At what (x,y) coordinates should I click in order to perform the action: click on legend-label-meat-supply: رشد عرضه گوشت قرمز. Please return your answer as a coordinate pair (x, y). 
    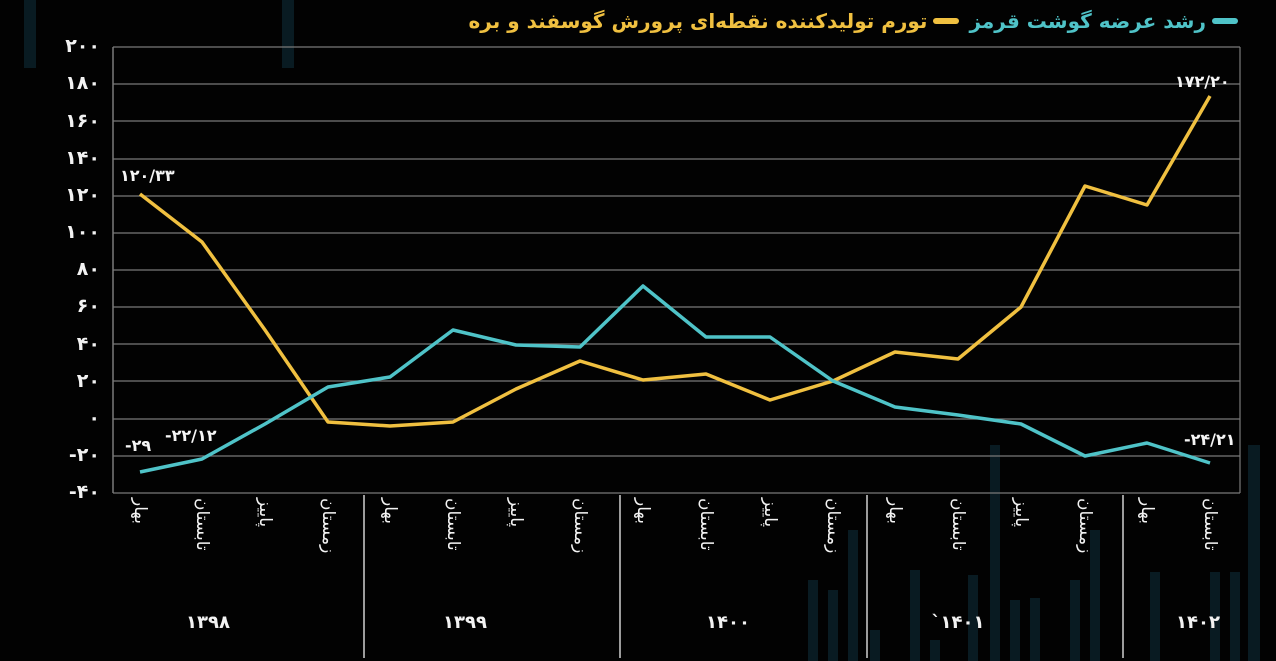
    Looking at the image, I should click on (1087, 21).